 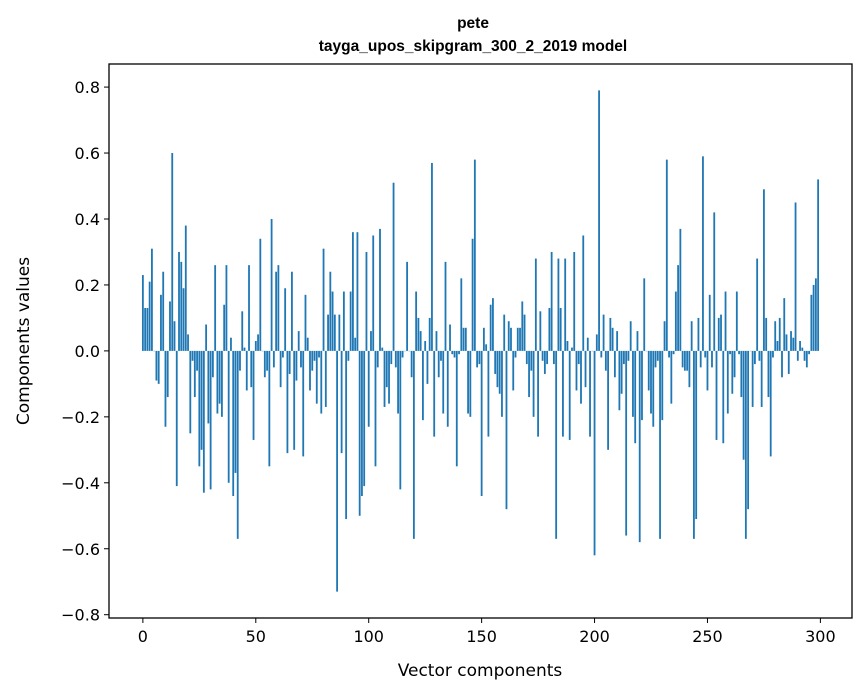 I want to click on y-tick-label: −0.8, so click(x=80, y=615).